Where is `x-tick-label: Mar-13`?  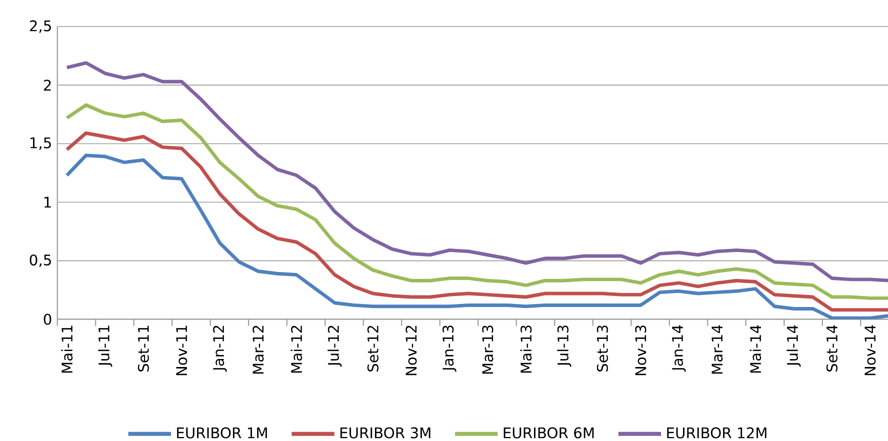
x-tick-label: Mar-13 is located at coordinates (488, 350).